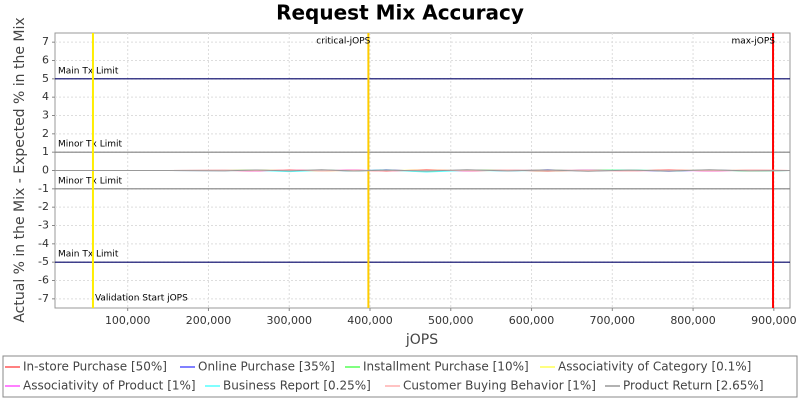  I want to click on legend-text: Product Return [2.65%], so click(693, 386).